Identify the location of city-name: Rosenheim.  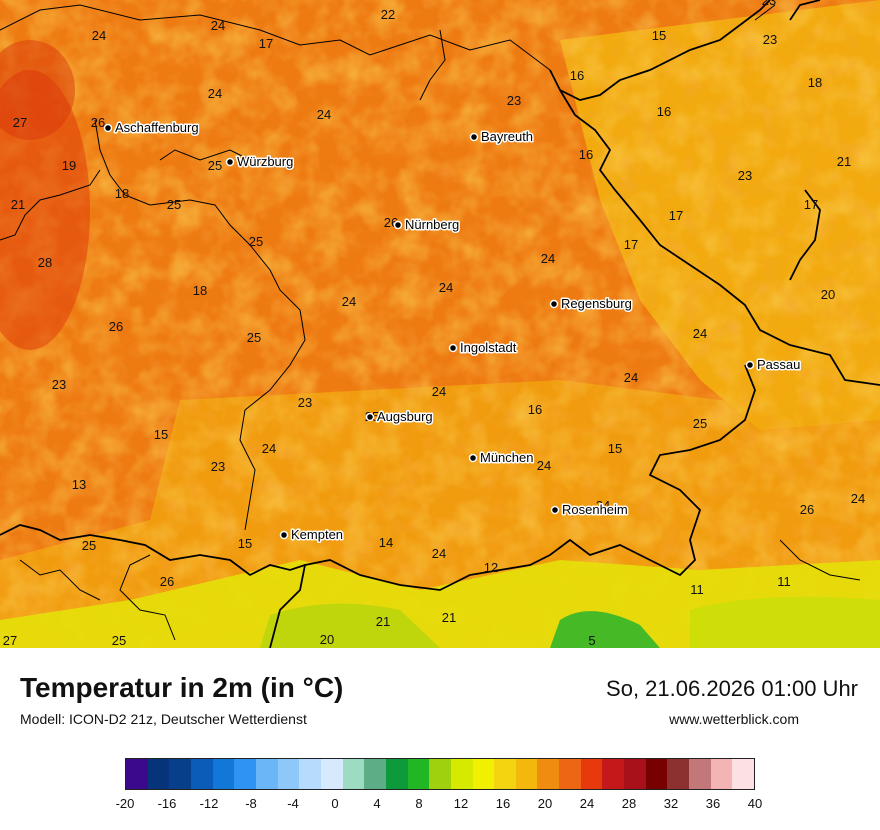
(595, 509).